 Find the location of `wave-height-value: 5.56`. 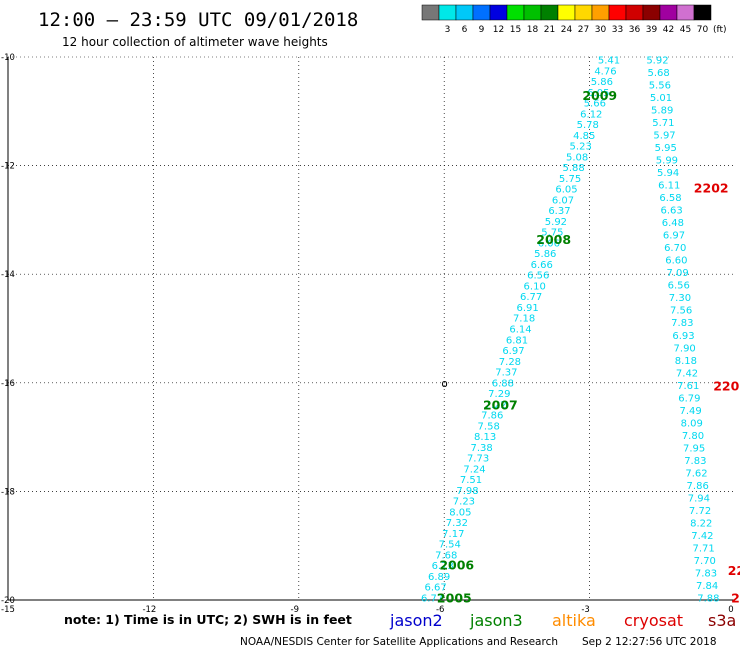

wave-height-value: 5.56 is located at coordinates (660, 86).